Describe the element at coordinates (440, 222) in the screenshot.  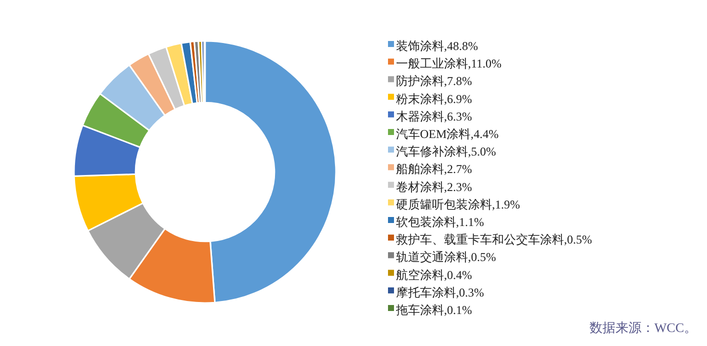
I see `legend-label: 软包装涂料,1.1%` at that location.